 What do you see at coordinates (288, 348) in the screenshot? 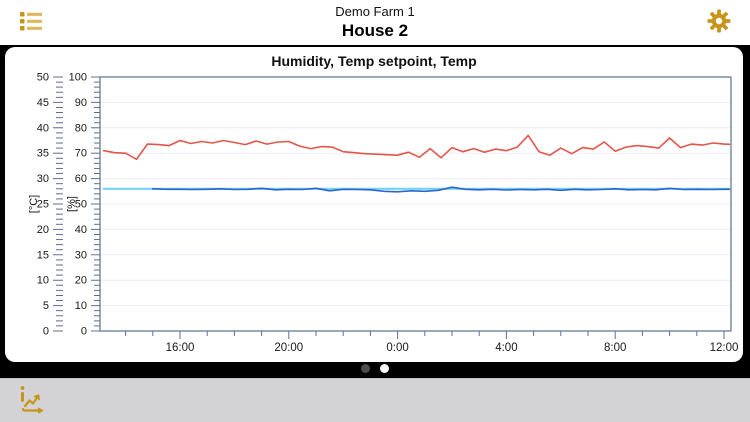
I see `svg-text: 20:00` at bounding box center [288, 348].